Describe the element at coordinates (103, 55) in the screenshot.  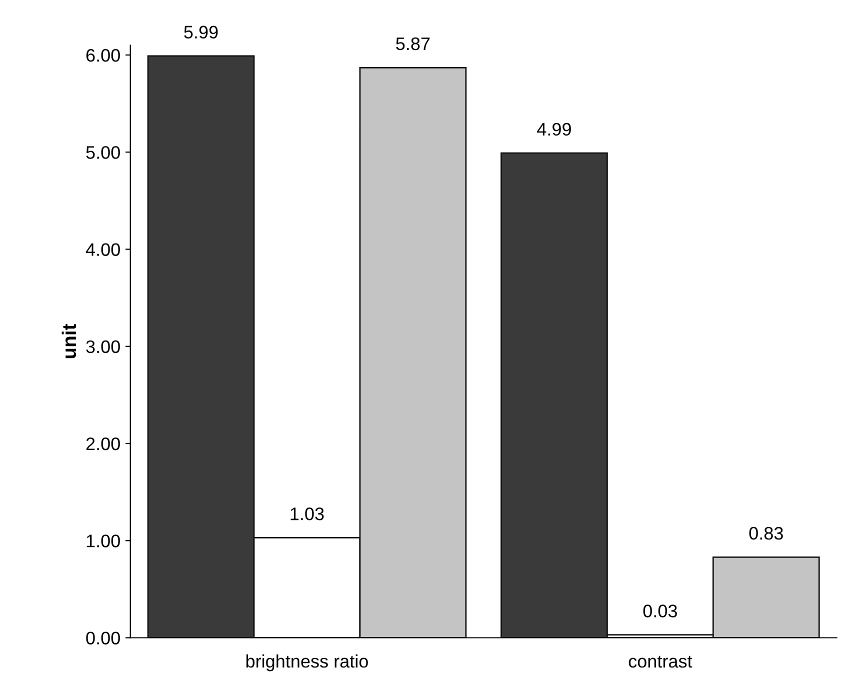
I see `y-tick-label: 6.00` at that location.